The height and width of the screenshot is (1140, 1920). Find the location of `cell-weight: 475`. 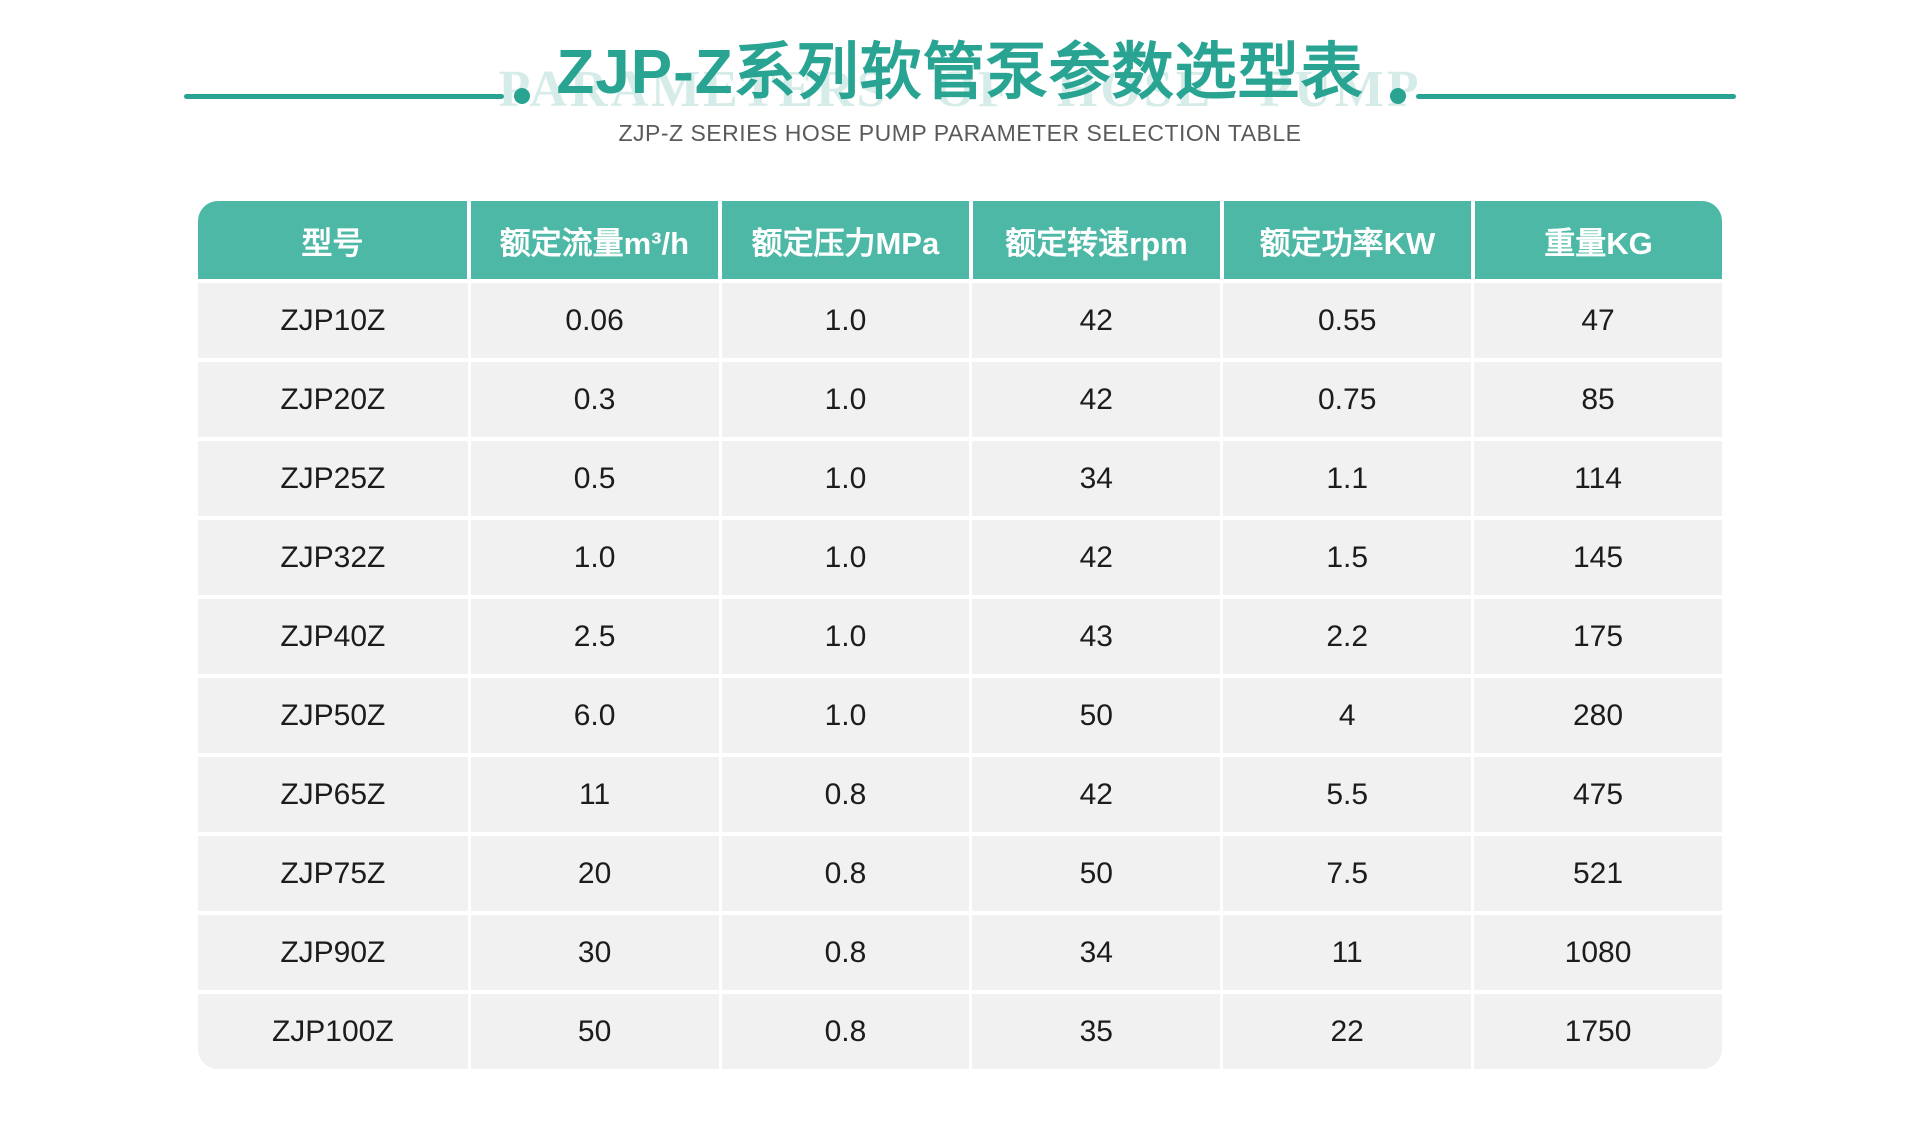

cell-weight: 475 is located at coordinates (1598, 794).